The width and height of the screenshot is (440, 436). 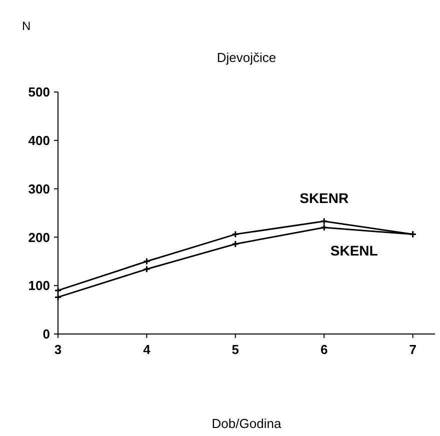 What do you see at coordinates (246, 57) in the screenshot?
I see `chart-title: Djevojčice` at bounding box center [246, 57].